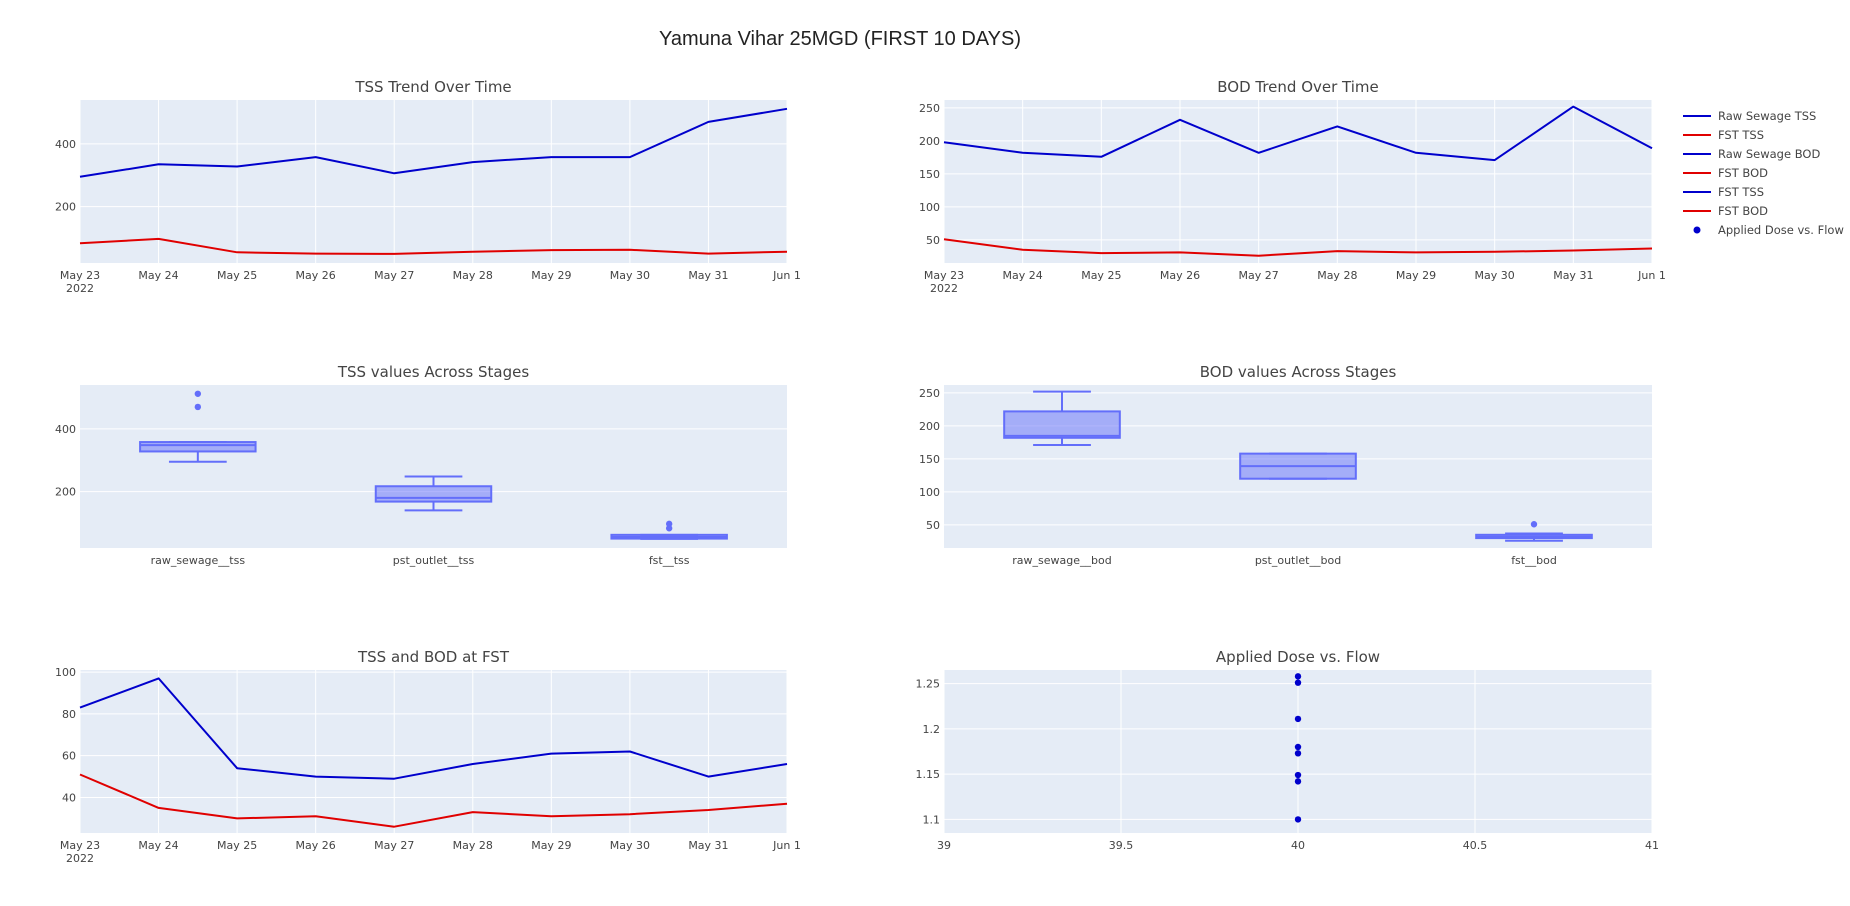 The height and width of the screenshot is (906, 1850). What do you see at coordinates (933, 240) in the screenshot?
I see `y-tick-label: 50` at bounding box center [933, 240].